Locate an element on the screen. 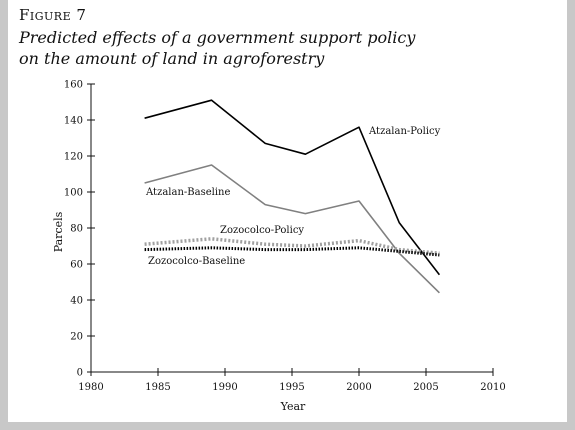  series-label-atzalan-baseline: Atzalan-Baseline is located at coordinates (187, 192).